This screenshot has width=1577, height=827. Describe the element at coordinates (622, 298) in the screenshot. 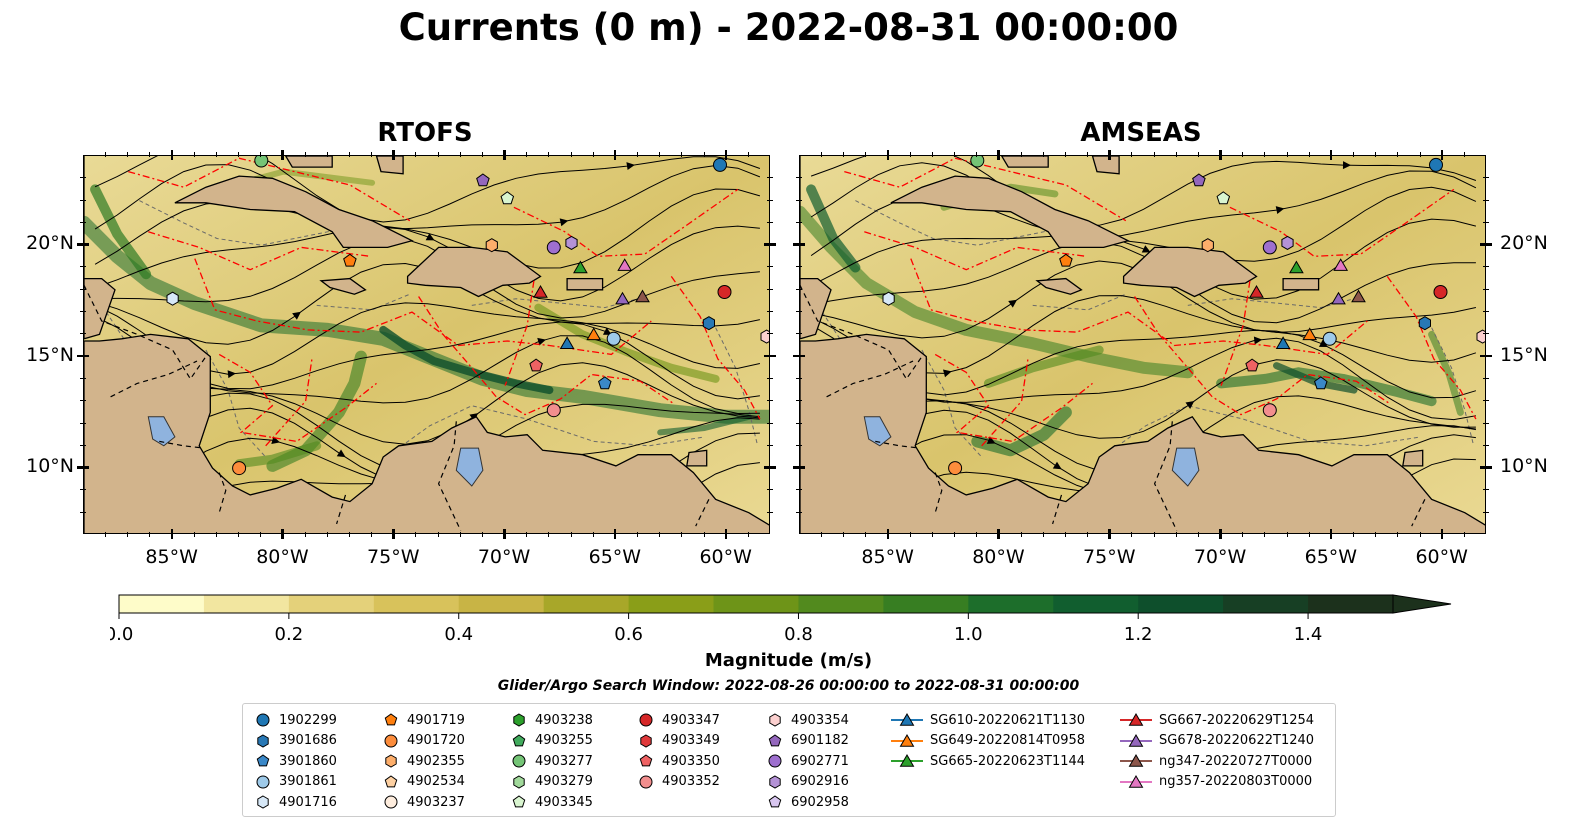

I see `rtofs-marker-SG678-20220622T1240` at that location.